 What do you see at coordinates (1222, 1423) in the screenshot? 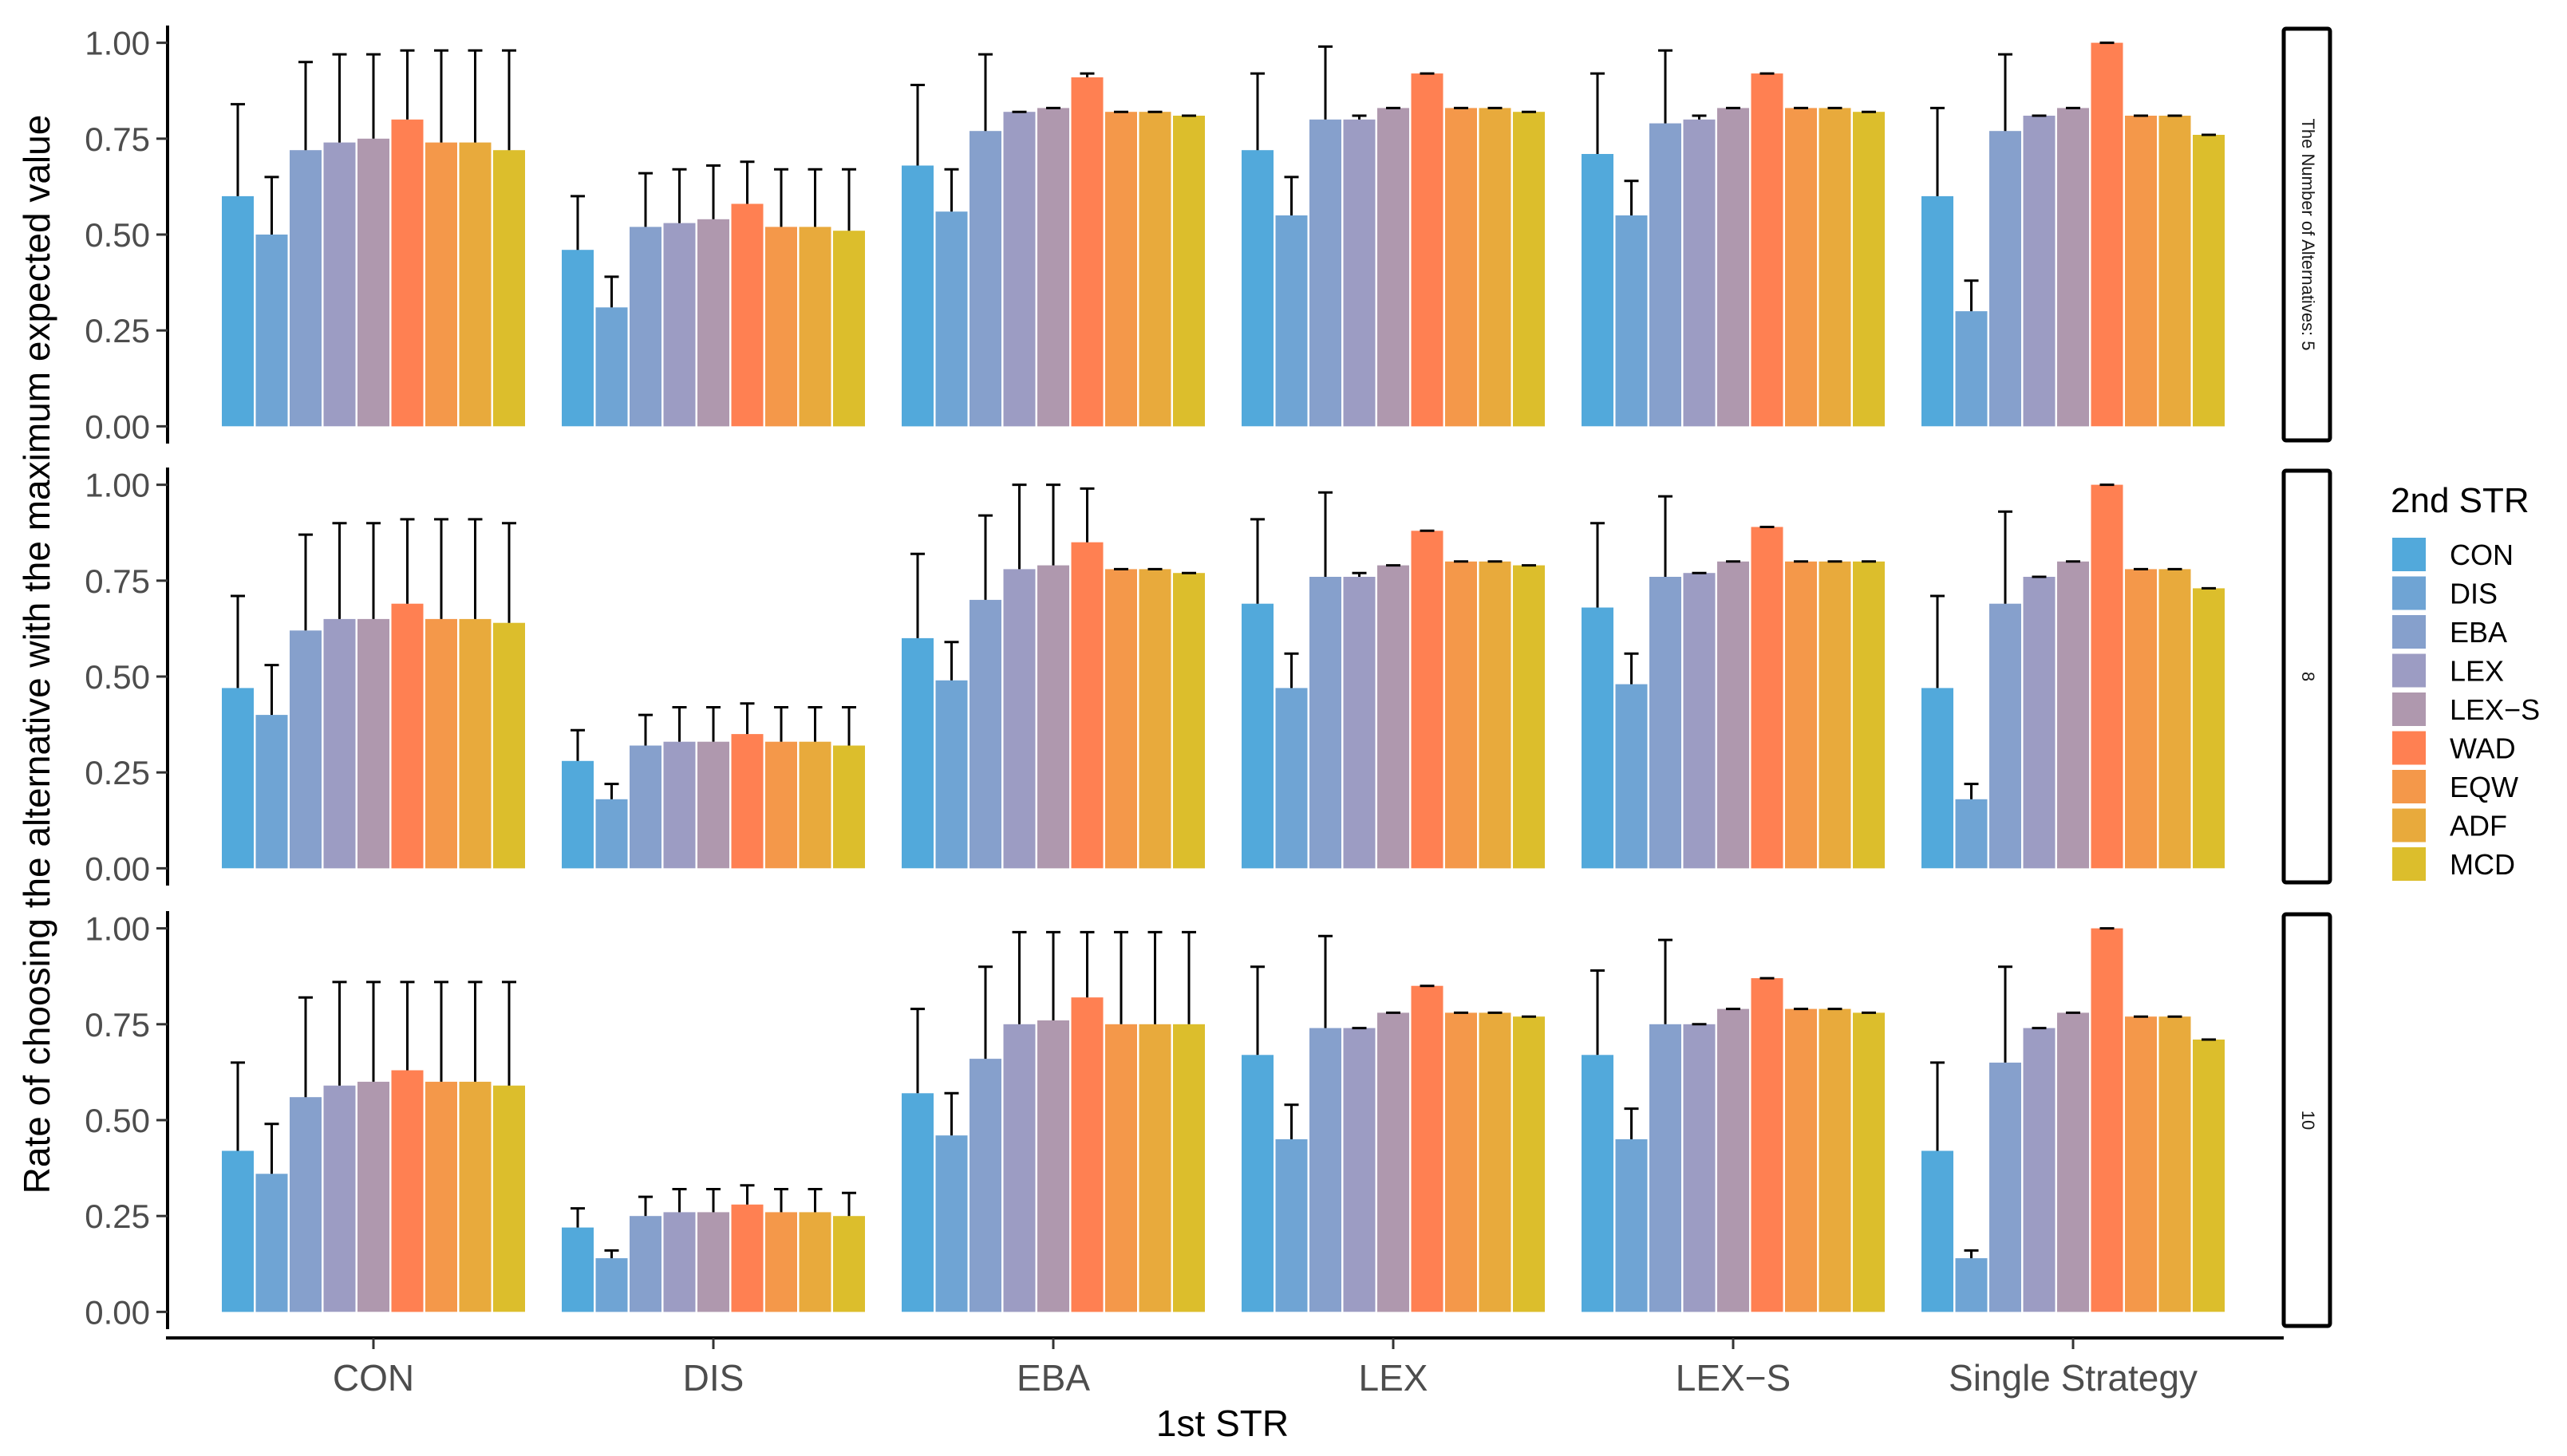
I see `x-axis-title: 1st STR` at bounding box center [1222, 1423].